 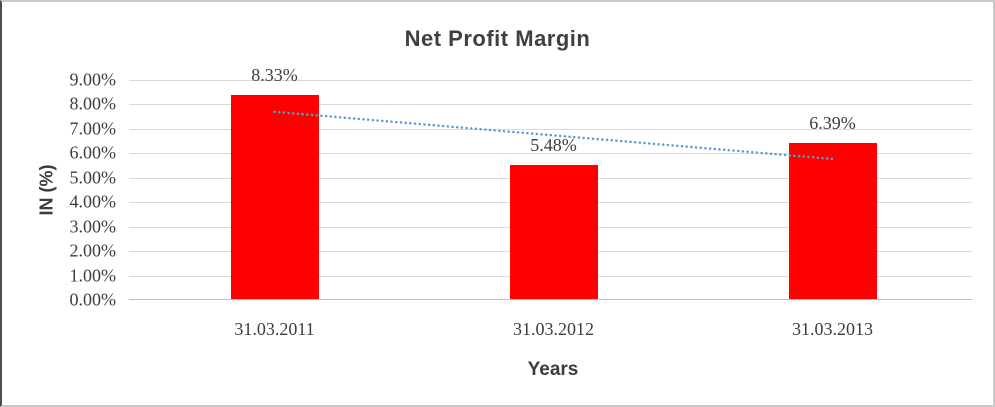 I want to click on trendline, so click(x=553, y=135).